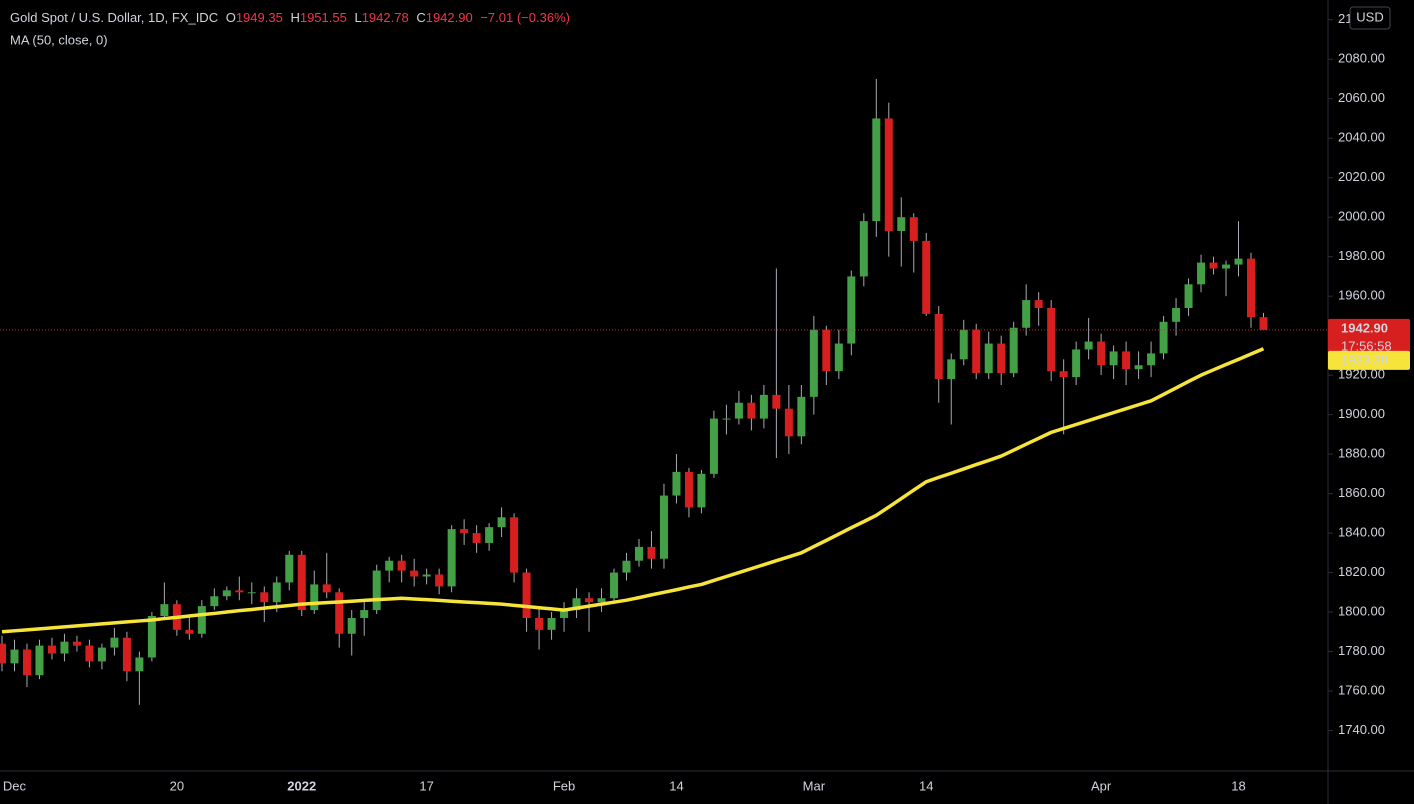 Image resolution: width=1414 pixels, height=804 pixels. I want to click on last-price-label: 1942.90, so click(1364, 327).